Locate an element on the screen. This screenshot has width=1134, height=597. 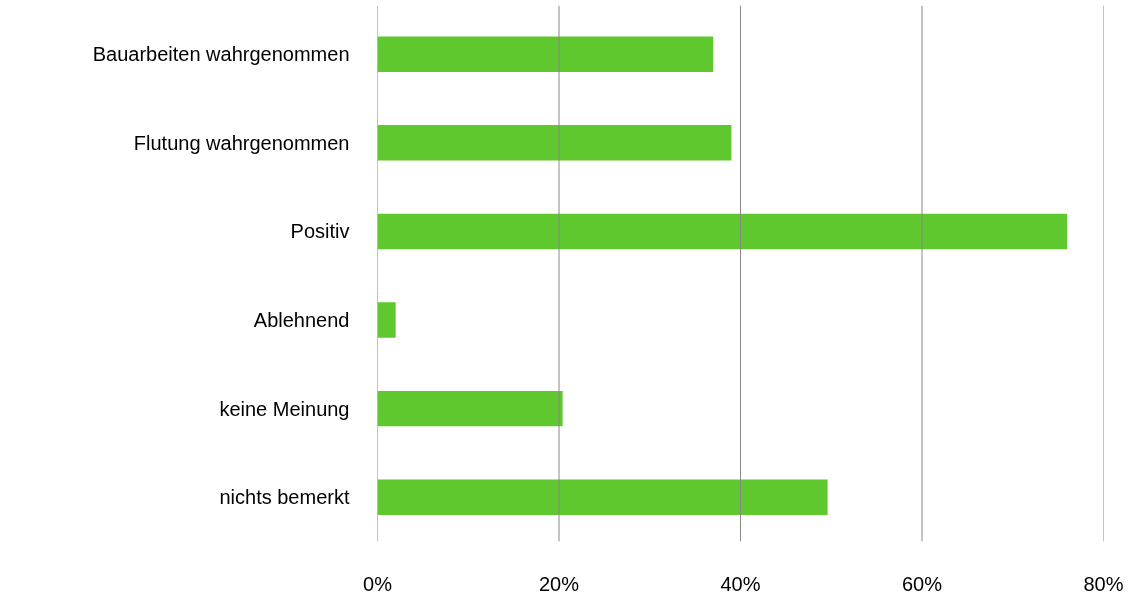
y-tick-label: Positiv is located at coordinates (320, 231).